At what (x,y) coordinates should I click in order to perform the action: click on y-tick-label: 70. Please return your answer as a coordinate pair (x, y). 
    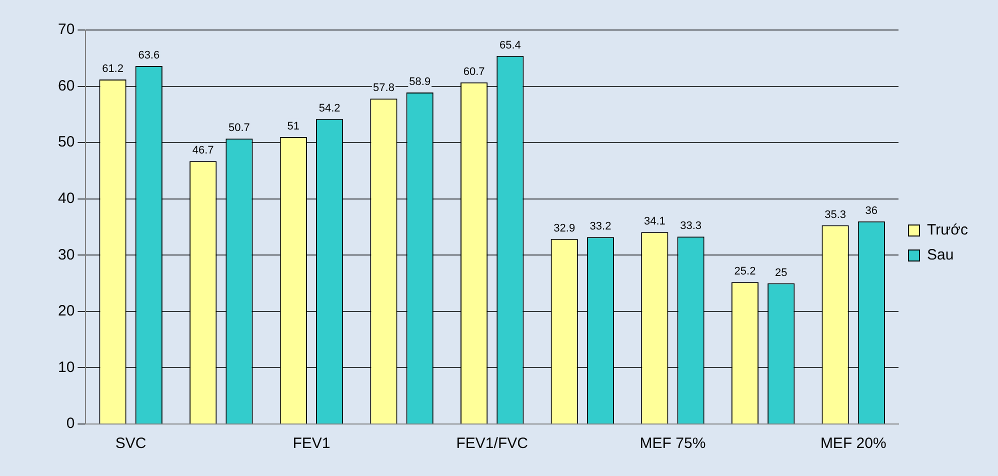
    Looking at the image, I should click on (66, 29).